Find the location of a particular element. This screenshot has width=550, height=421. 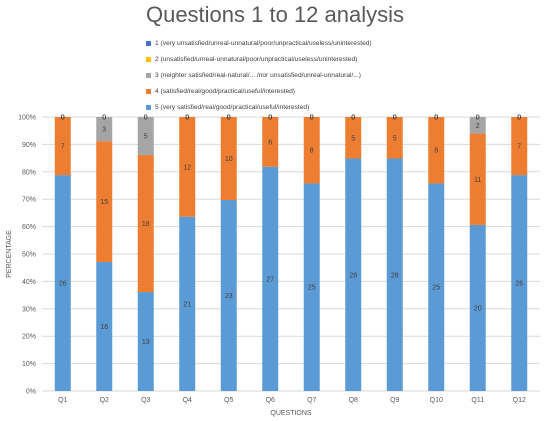

x-tick-label: Q4 is located at coordinates (187, 400).